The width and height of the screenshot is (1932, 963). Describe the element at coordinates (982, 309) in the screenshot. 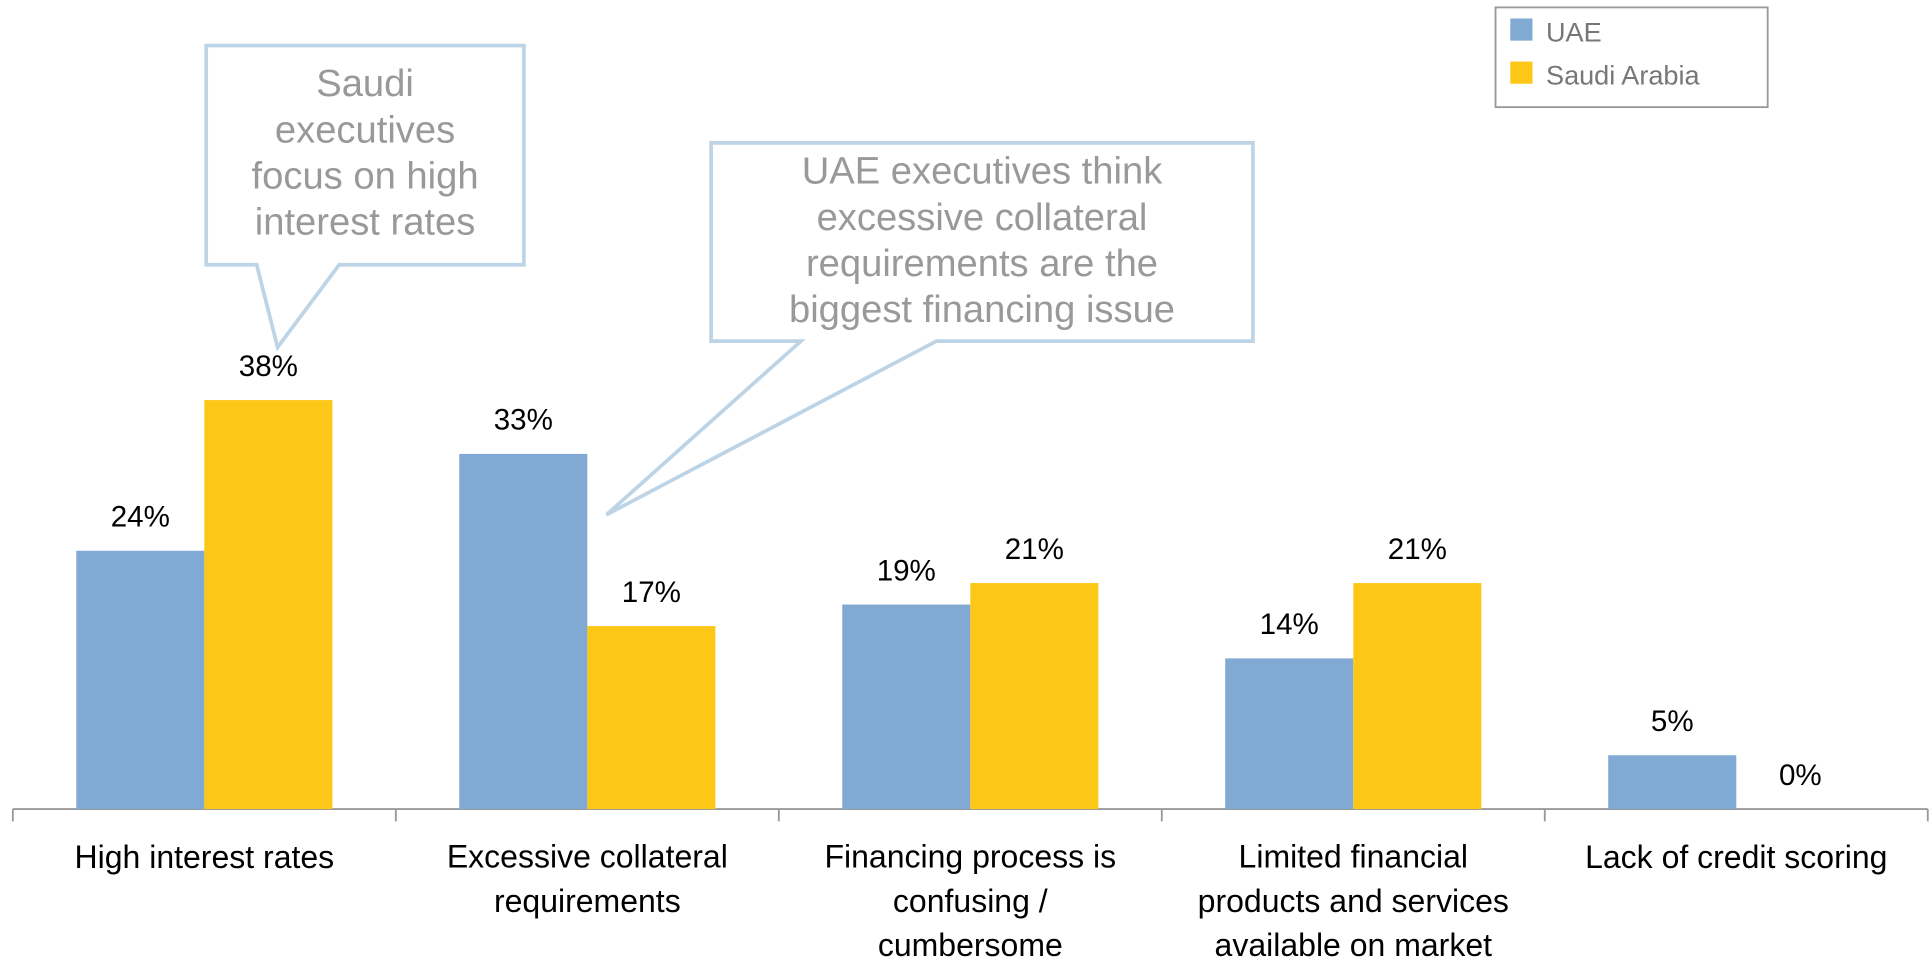

I see `text-line: biggest financing issue` at that location.